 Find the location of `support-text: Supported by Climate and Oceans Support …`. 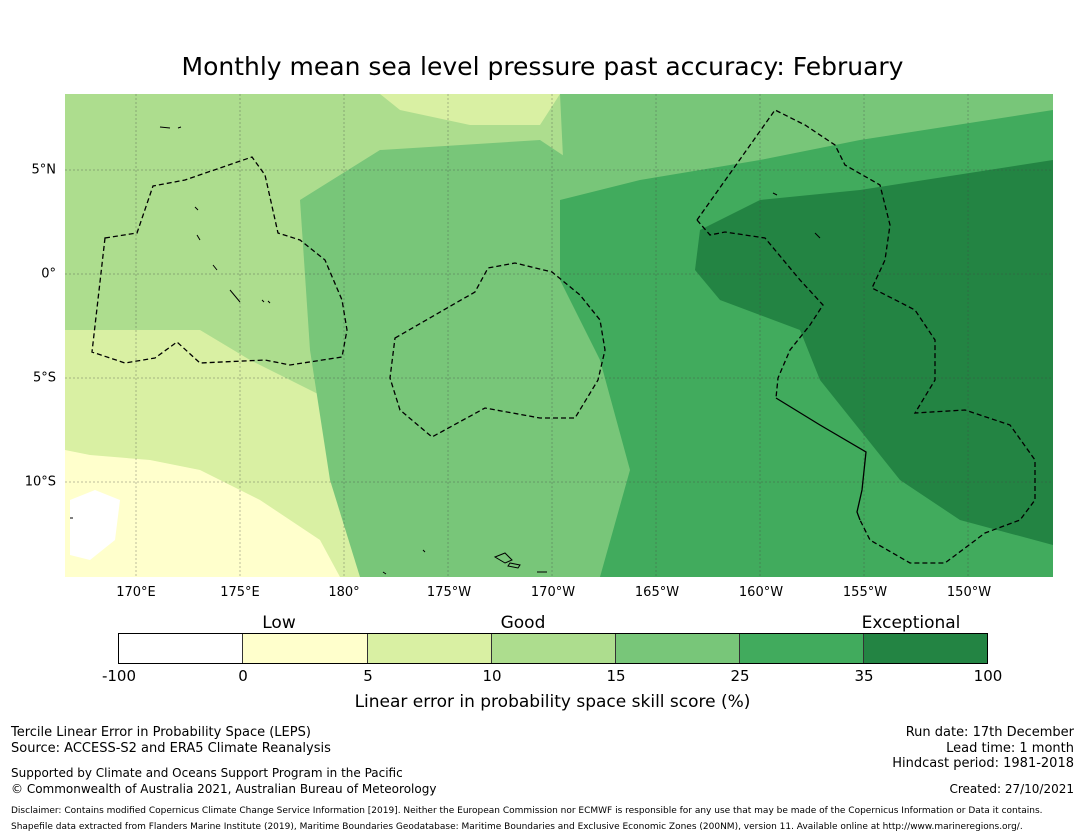

support-text: Supported by Climate and Oceans Support … is located at coordinates (207, 773).